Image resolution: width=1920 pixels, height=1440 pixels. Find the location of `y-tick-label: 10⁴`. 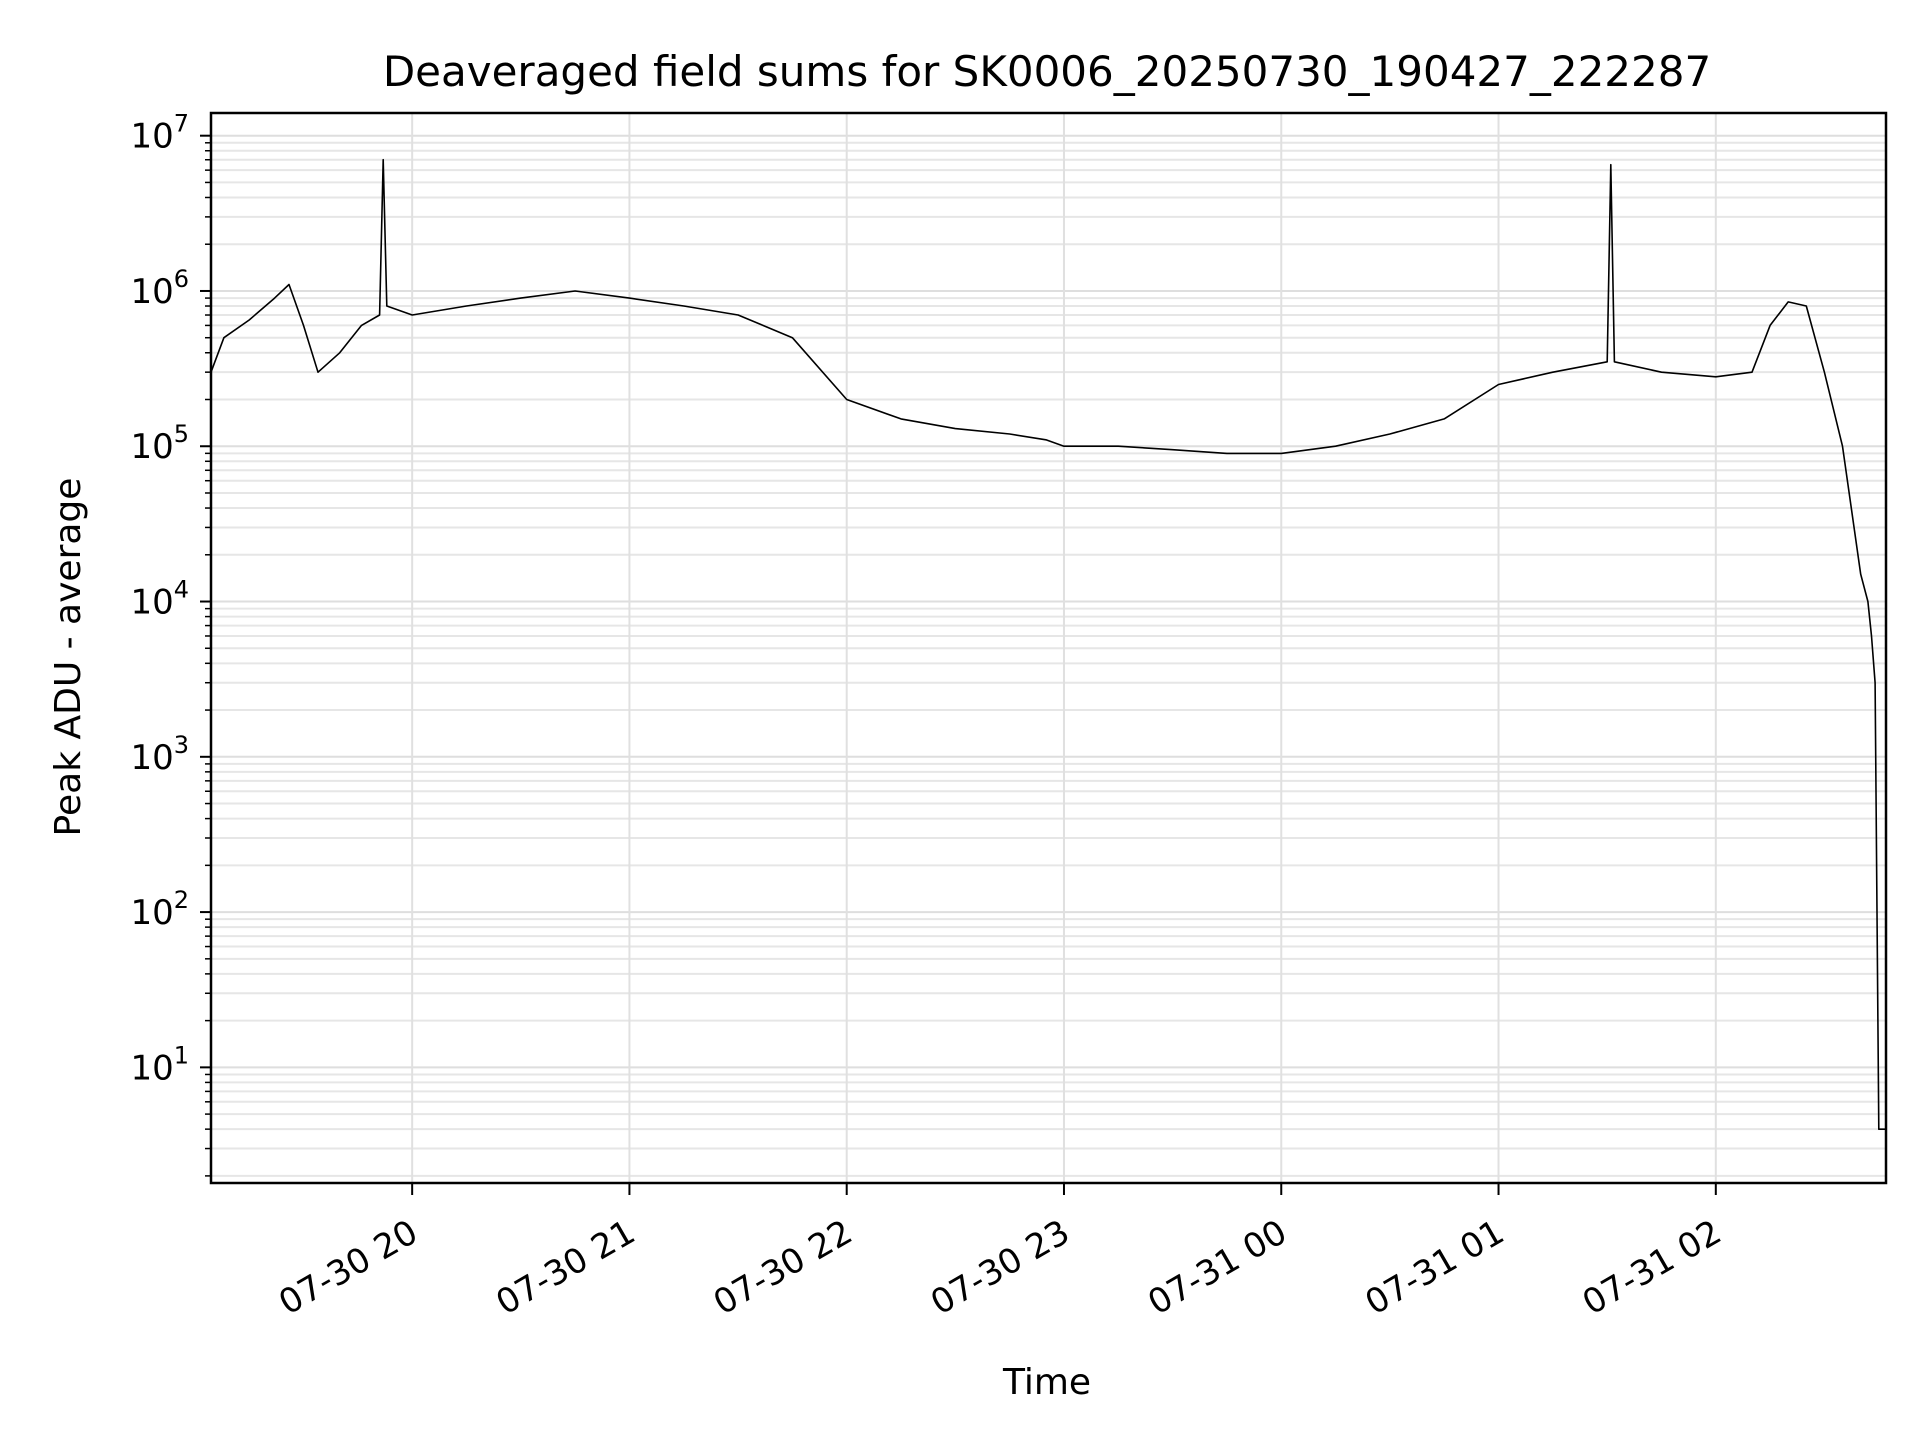

y-tick-label: 10⁴ is located at coordinates (159, 599).